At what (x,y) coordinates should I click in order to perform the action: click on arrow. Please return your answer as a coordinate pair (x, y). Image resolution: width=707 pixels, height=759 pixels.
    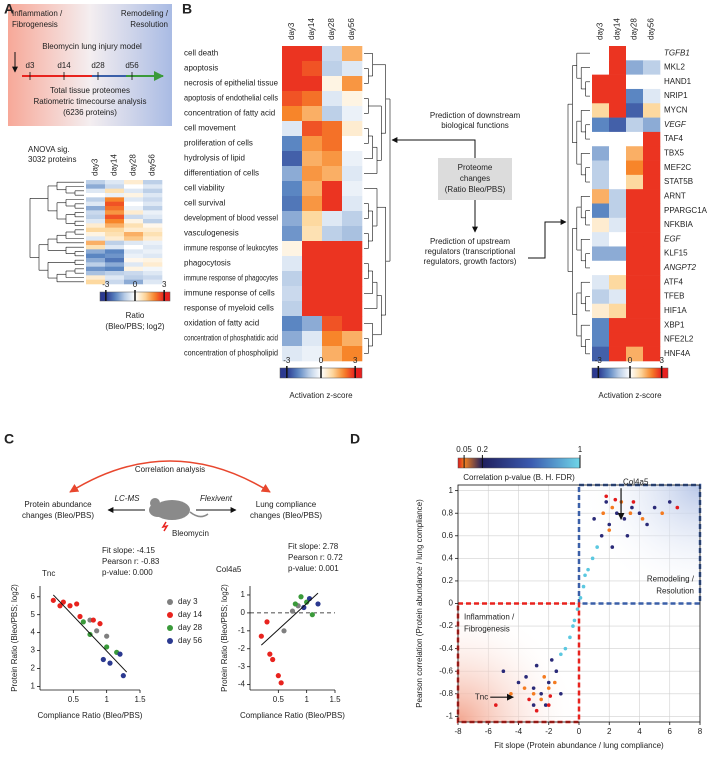
    Looking at the image, I should click on (433, 147).